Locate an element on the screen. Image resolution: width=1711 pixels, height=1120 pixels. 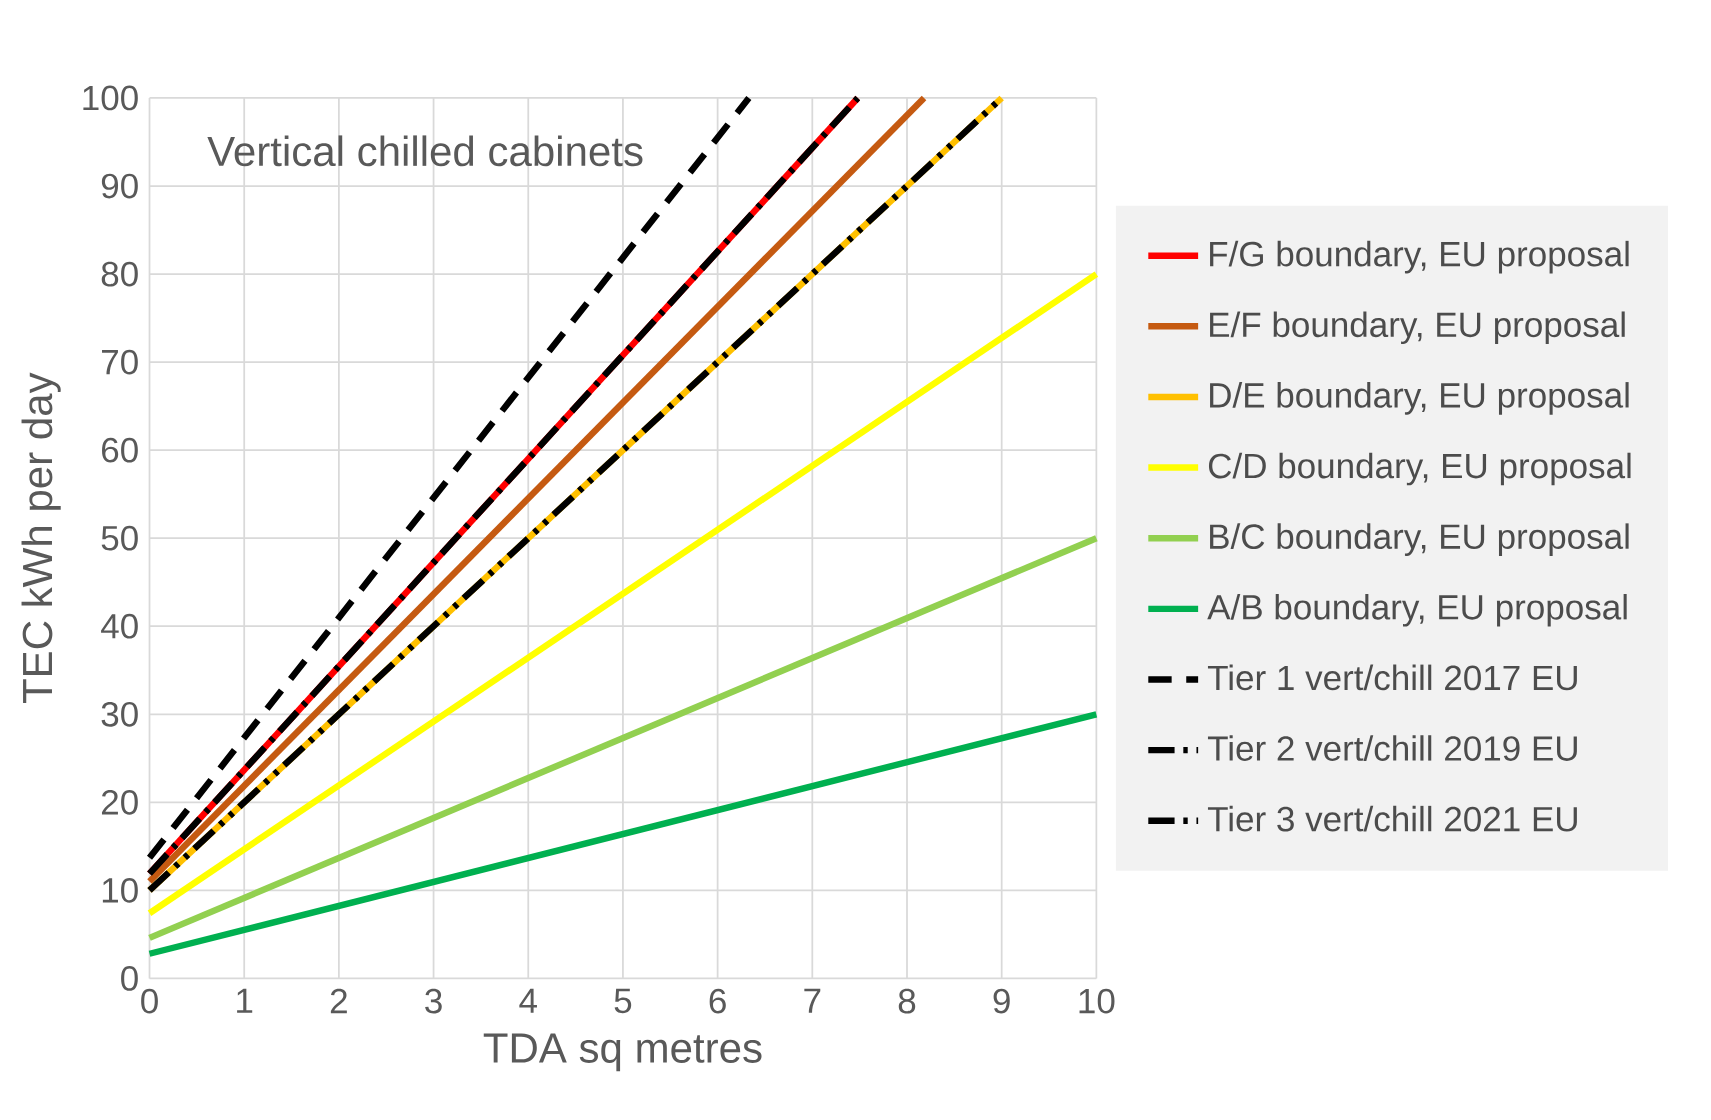
y-tick-label: 0 is located at coordinates (129, 978).